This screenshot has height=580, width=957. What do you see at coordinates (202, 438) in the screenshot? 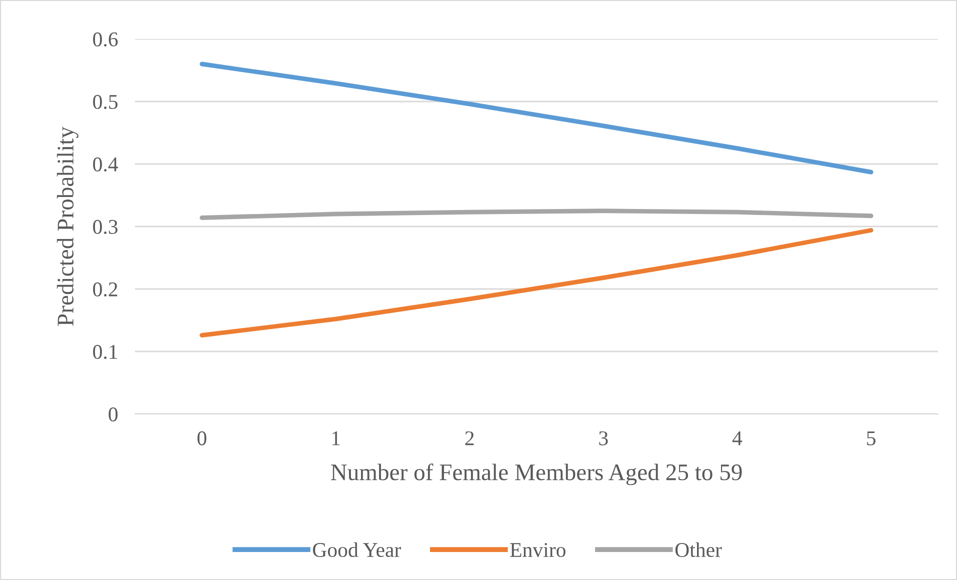
I see `x-tick-label: 0` at bounding box center [202, 438].